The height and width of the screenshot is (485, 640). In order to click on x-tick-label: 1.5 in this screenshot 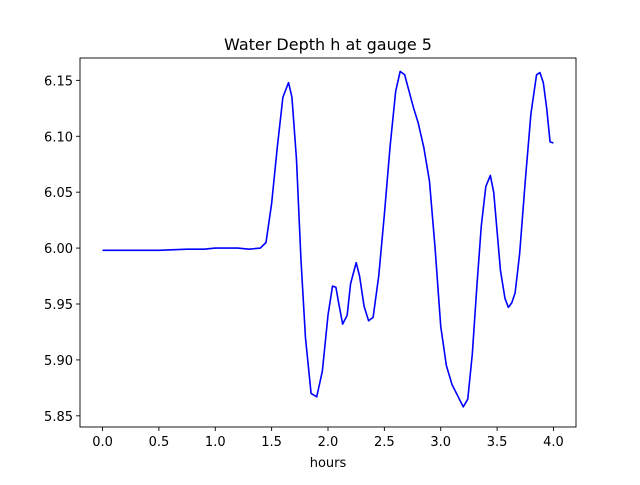, I will do `click(271, 442)`.